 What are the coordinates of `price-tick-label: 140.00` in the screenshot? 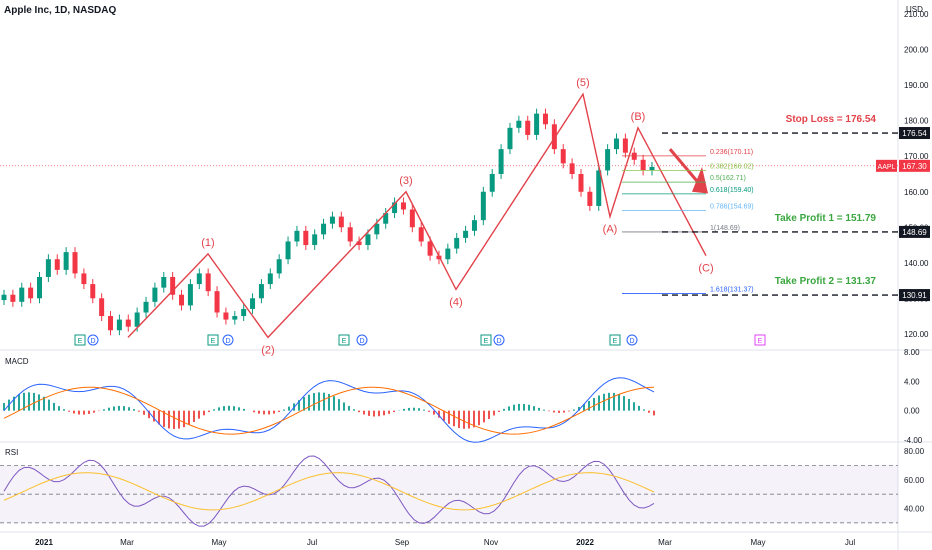 It's located at (916, 263).